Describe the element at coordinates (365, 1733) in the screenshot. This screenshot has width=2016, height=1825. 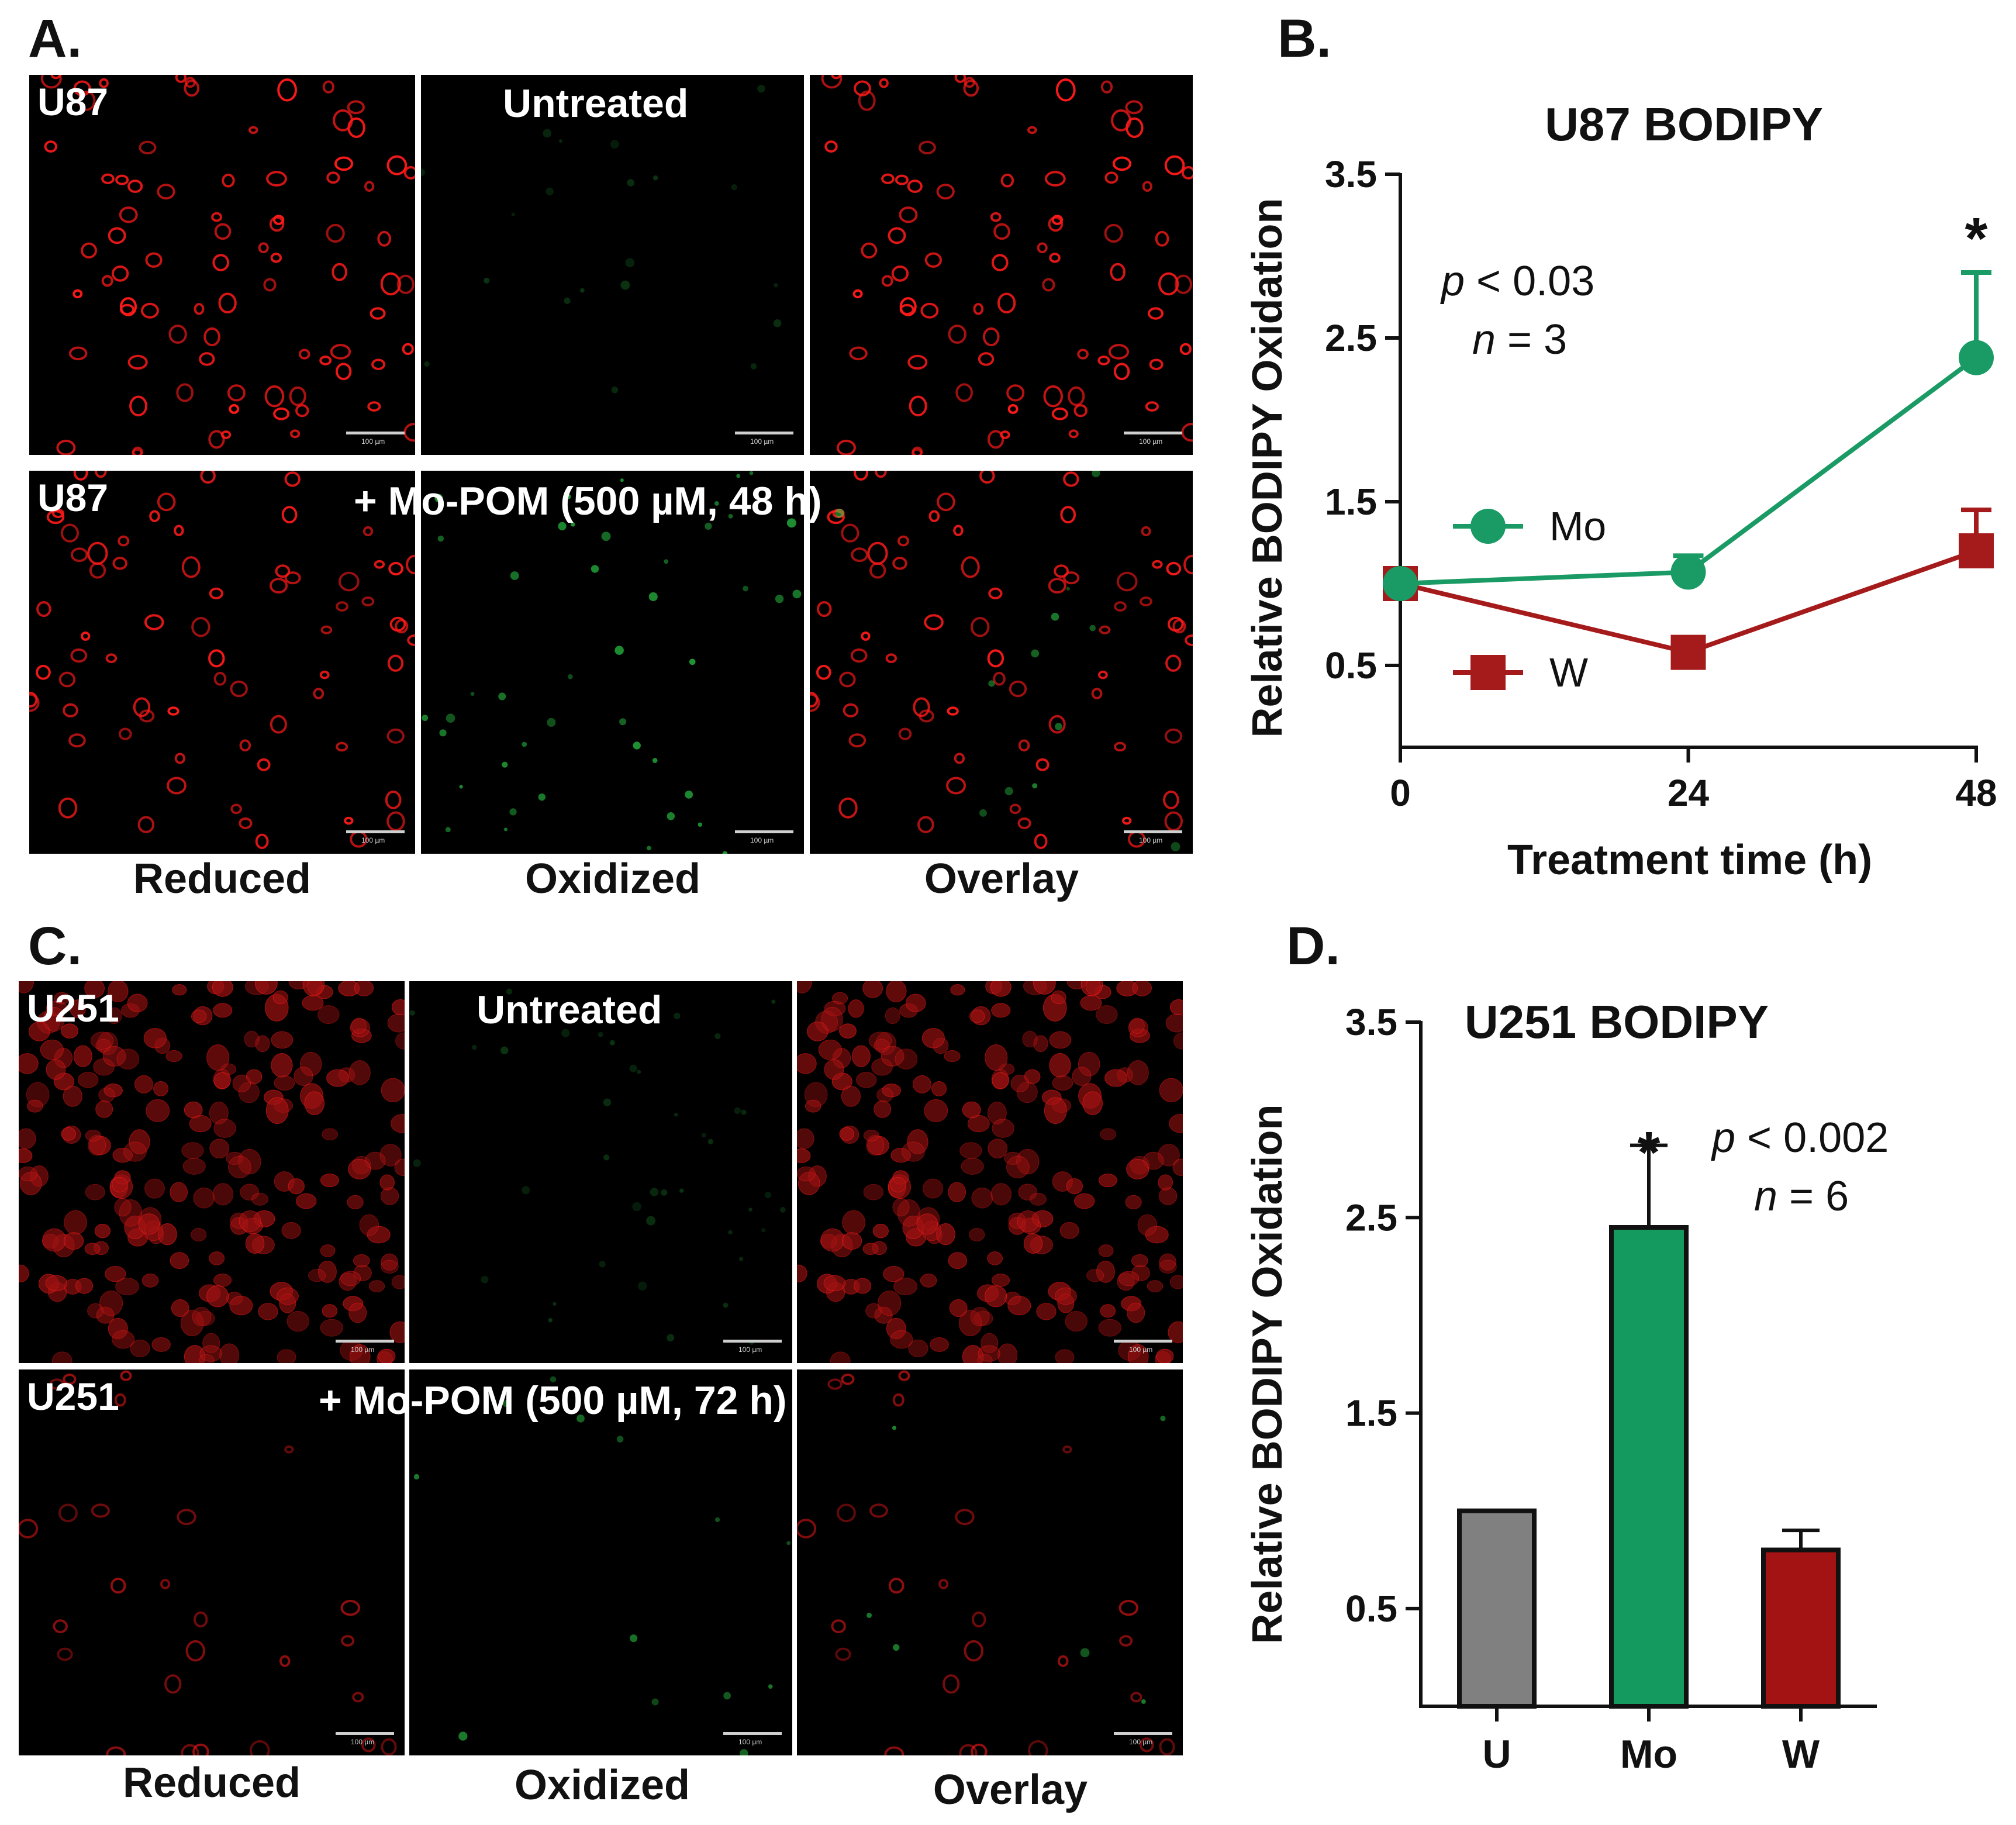
I see `scale-bar` at that location.